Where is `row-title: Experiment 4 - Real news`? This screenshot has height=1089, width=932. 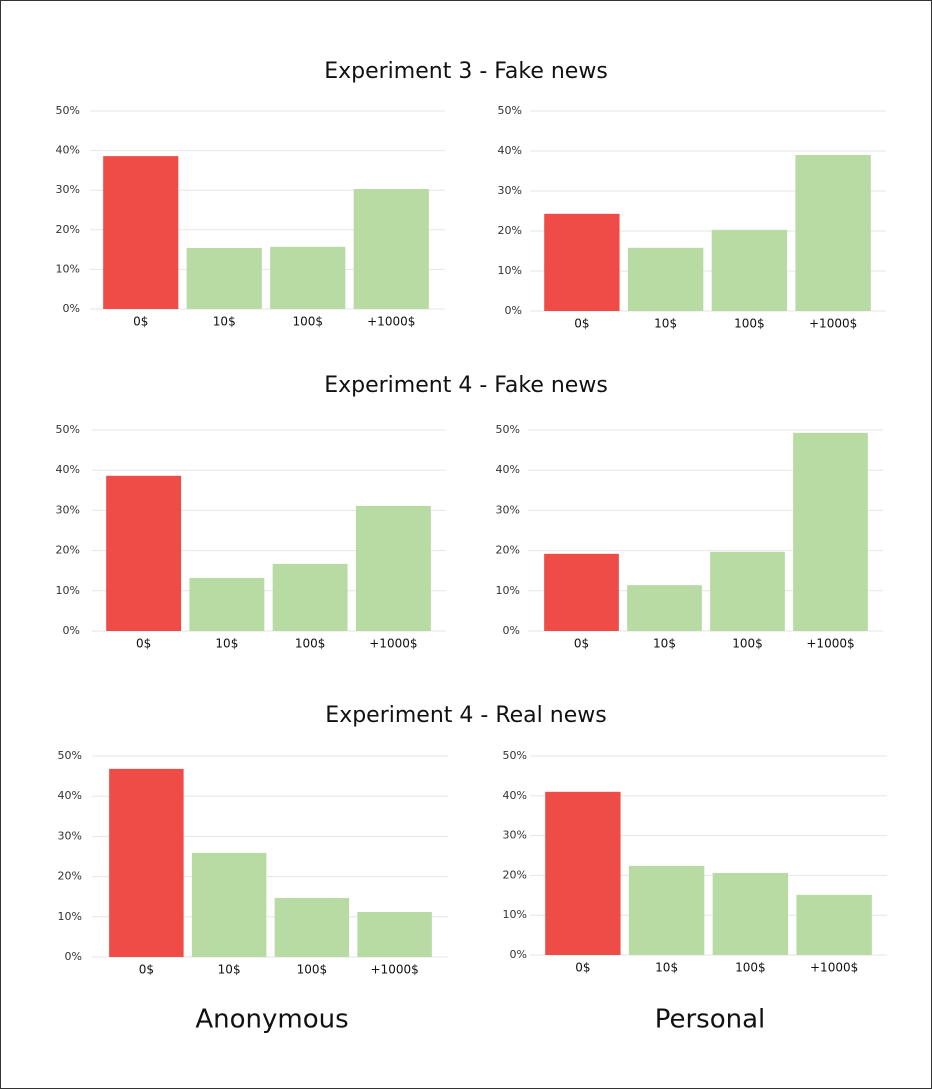 row-title: Experiment 4 - Real news is located at coordinates (465, 715).